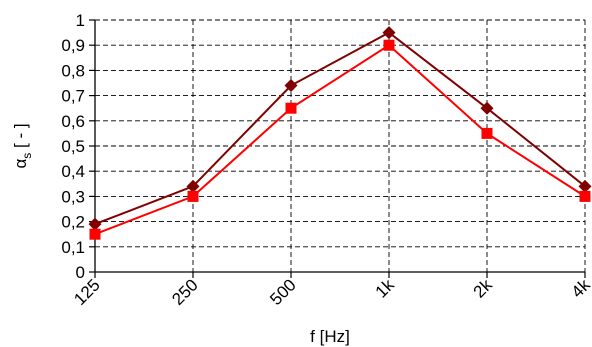 The width and height of the screenshot is (592, 347). I want to click on y-tick-label: 1, so click(80, 20).